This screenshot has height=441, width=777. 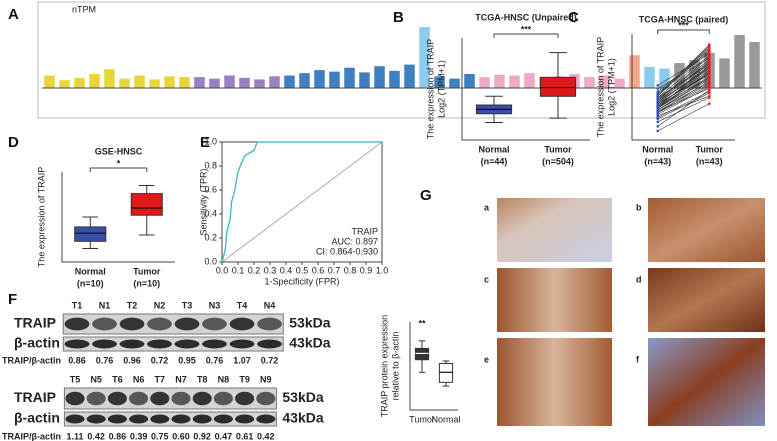 I want to click on n-label: (n=10), so click(x=146, y=283).